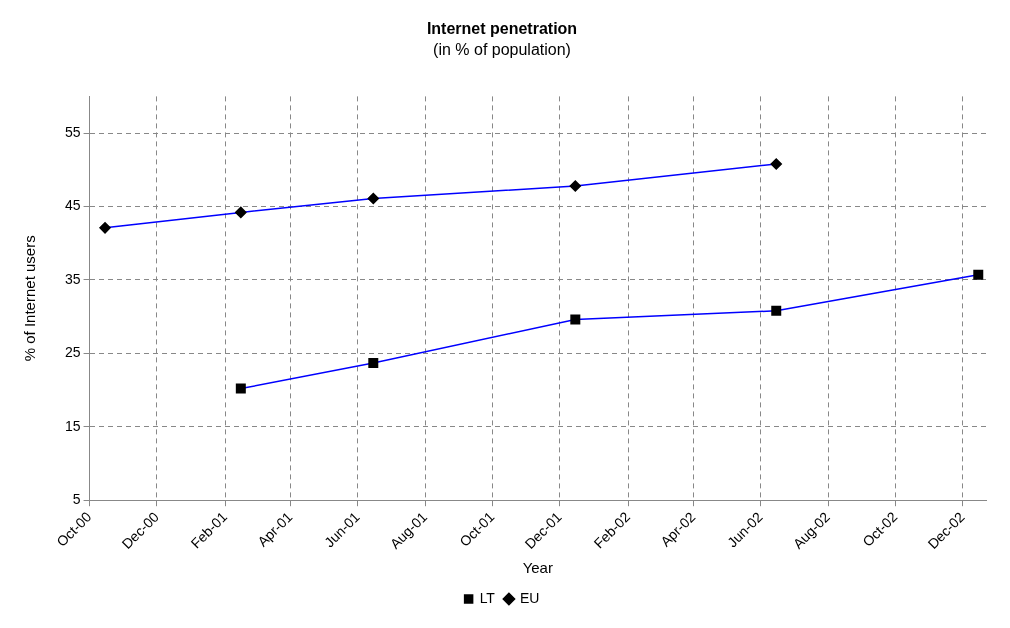 The image size is (1010, 628). What do you see at coordinates (72, 205) in the screenshot?
I see `y-tick-label: 45` at bounding box center [72, 205].